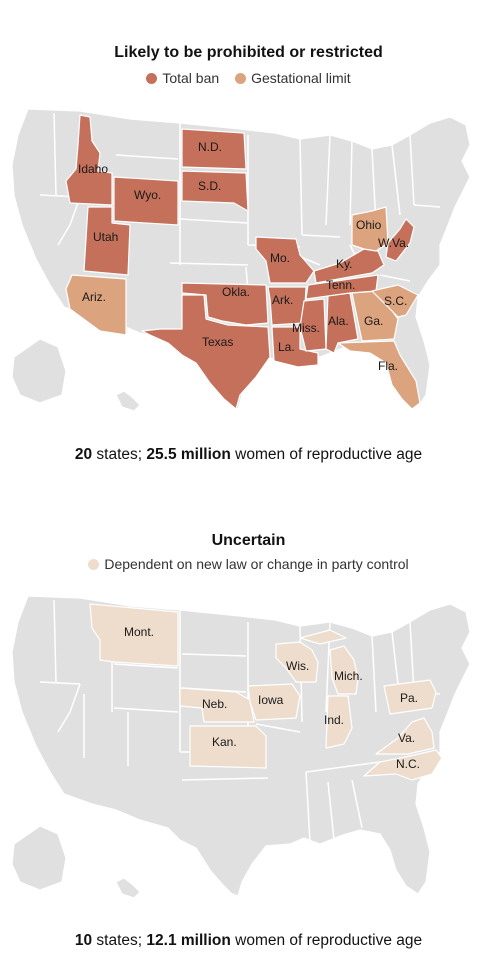 This screenshot has width=497, height=960. What do you see at coordinates (334, 720) in the screenshot?
I see `label-indiana: Ind.` at bounding box center [334, 720].